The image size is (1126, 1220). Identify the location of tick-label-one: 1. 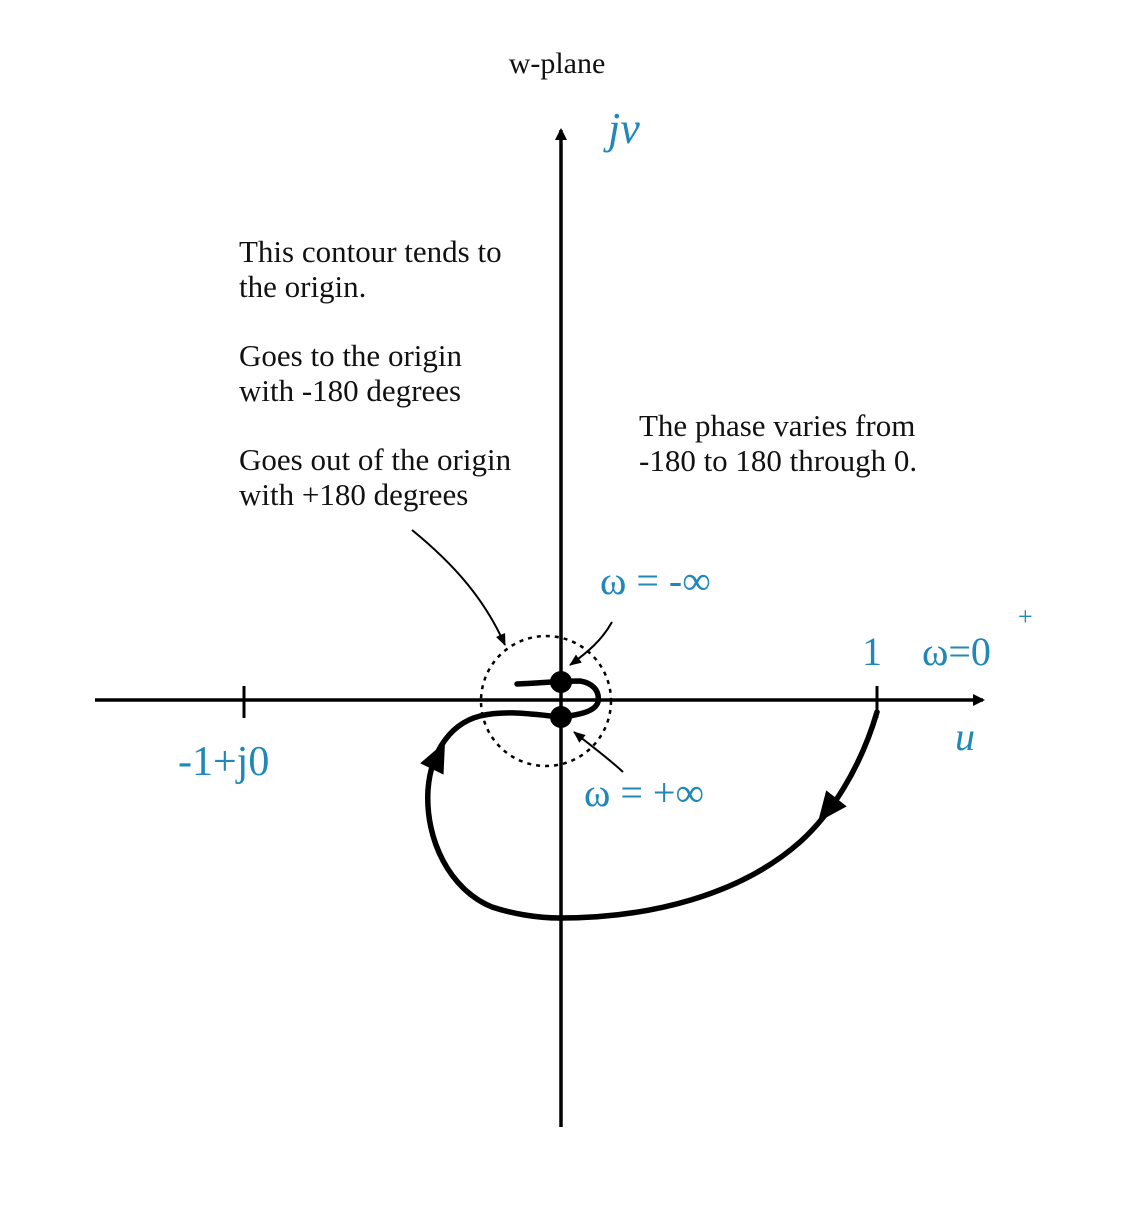
(872, 651).